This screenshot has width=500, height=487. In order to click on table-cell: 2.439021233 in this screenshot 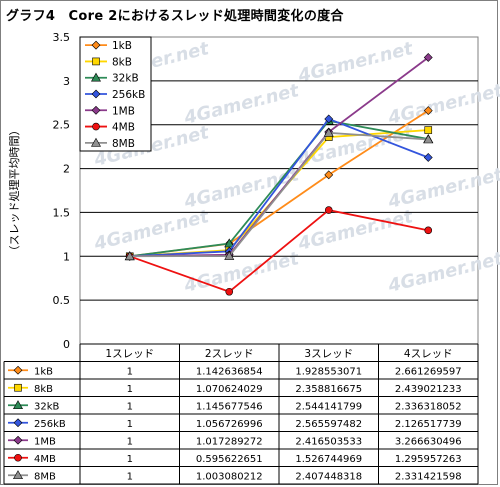, I will do `click(428, 389)`.